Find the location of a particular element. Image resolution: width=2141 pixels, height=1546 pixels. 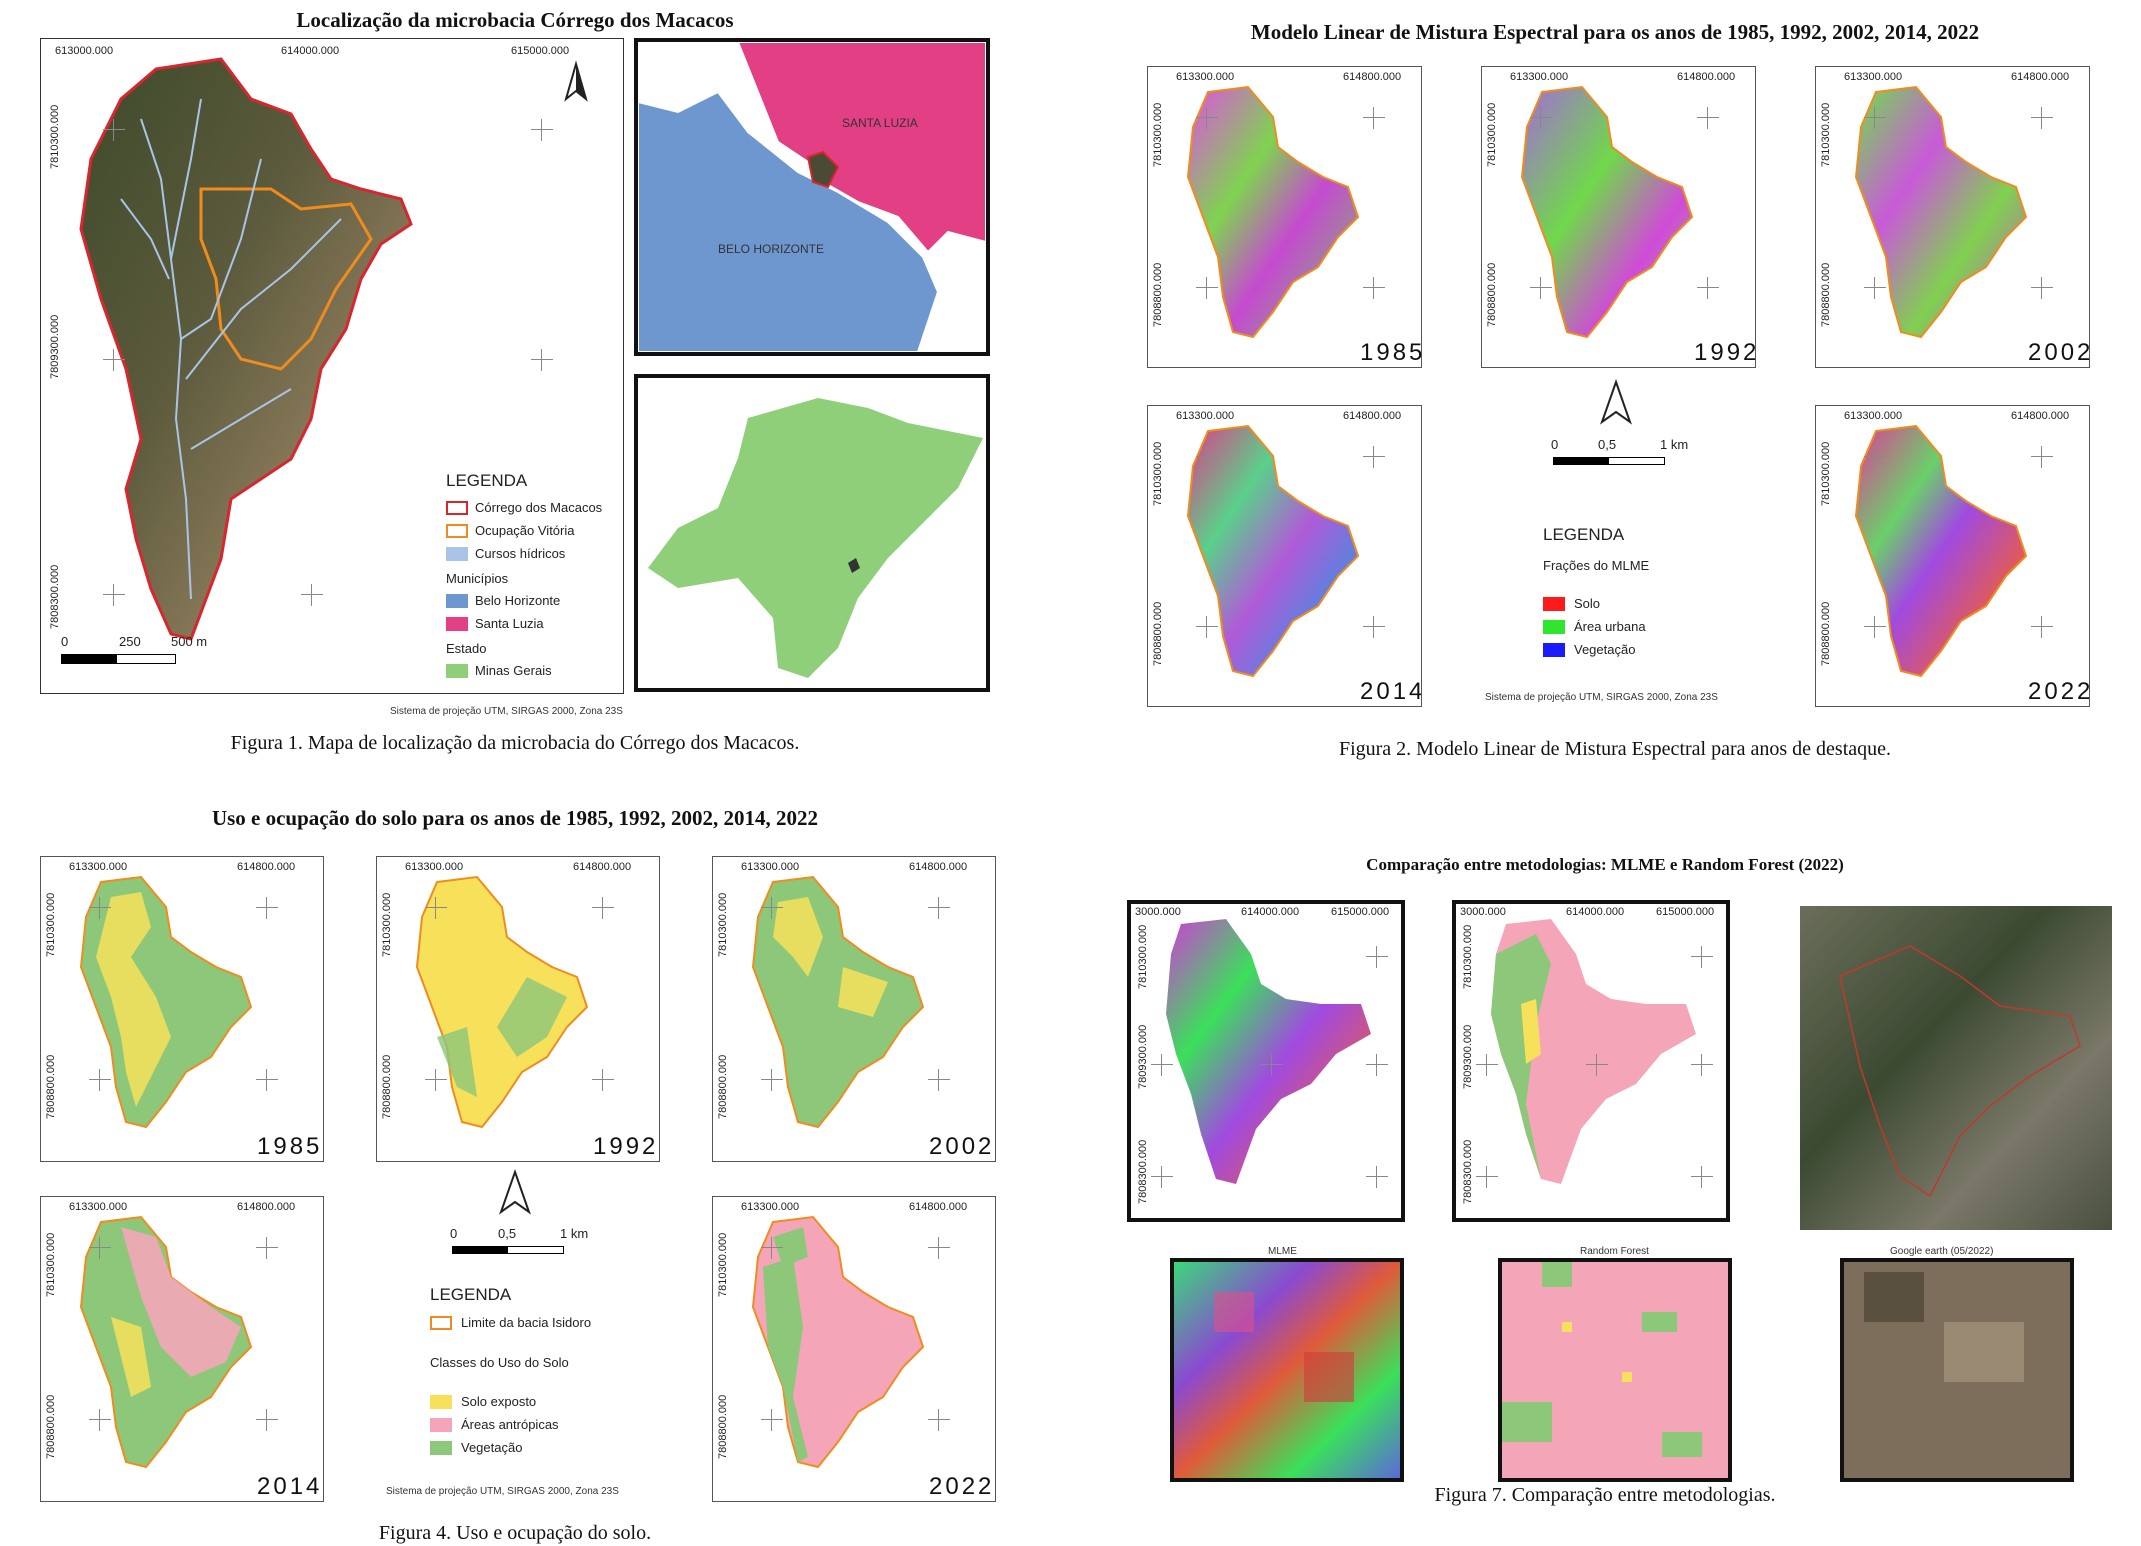

legend-swatch-boundary is located at coordinates (457, 508).